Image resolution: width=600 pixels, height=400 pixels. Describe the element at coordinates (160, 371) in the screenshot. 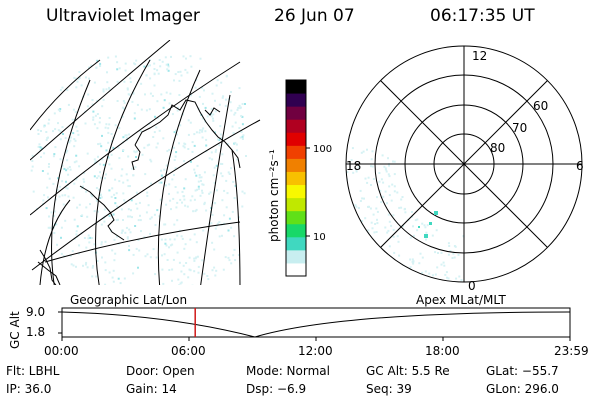

I see `door-status: Door: Open` at that location.